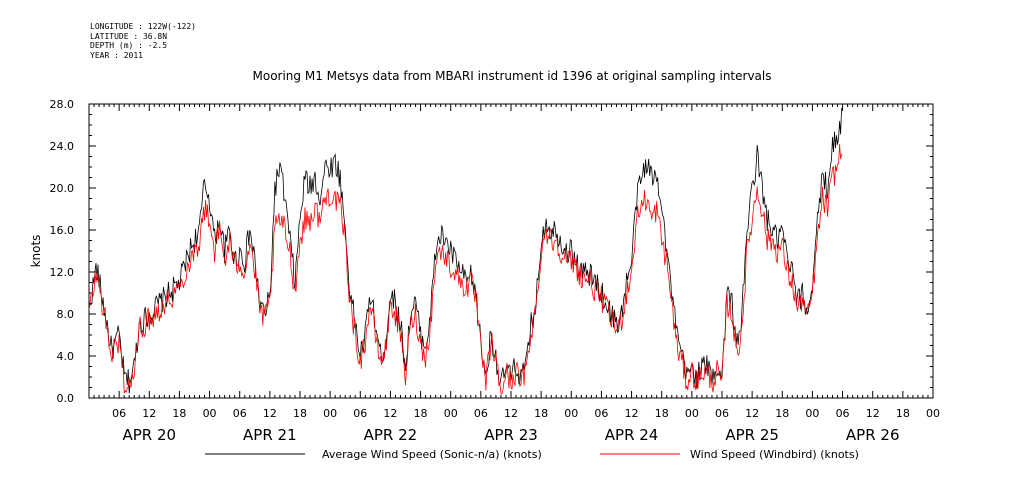 The width and height of the screenshot is (1009, 504). I want to click on y-tick-label: 12.0, so click(62, 272).